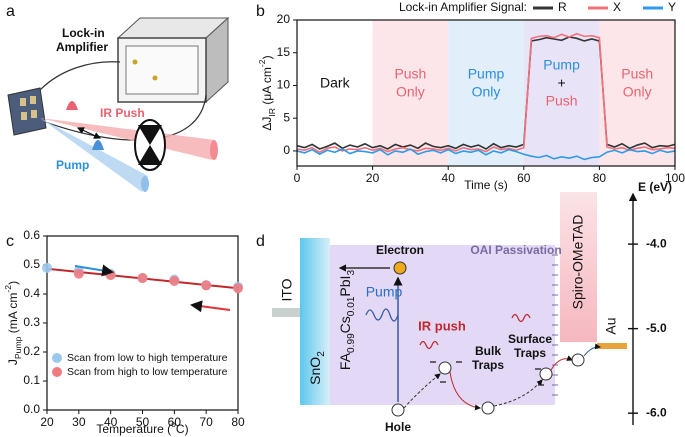 The image size is (685, 437). What do you see at coordinates (10, 11) in the screenshot?
I see `panel-label: a` at bounding box center [10, 11].